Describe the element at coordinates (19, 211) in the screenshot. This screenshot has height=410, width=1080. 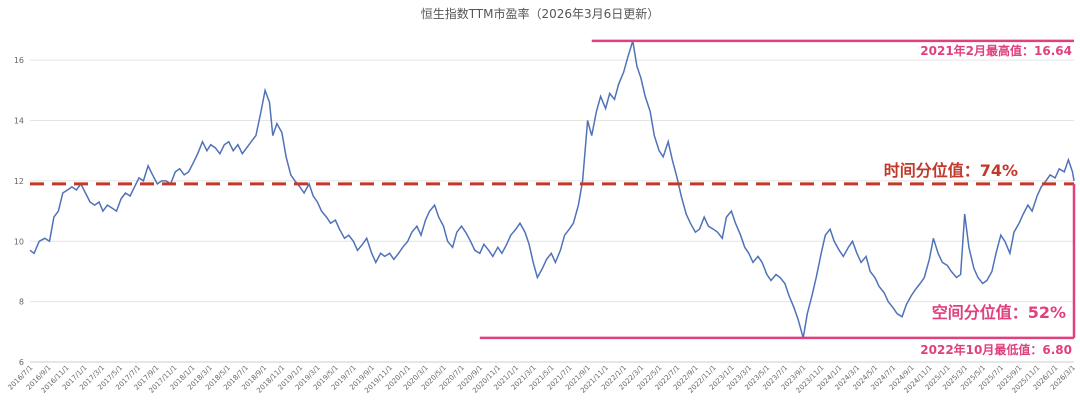
I see `y-axis-ticks: 6 8 10 12 14 16` at that location.